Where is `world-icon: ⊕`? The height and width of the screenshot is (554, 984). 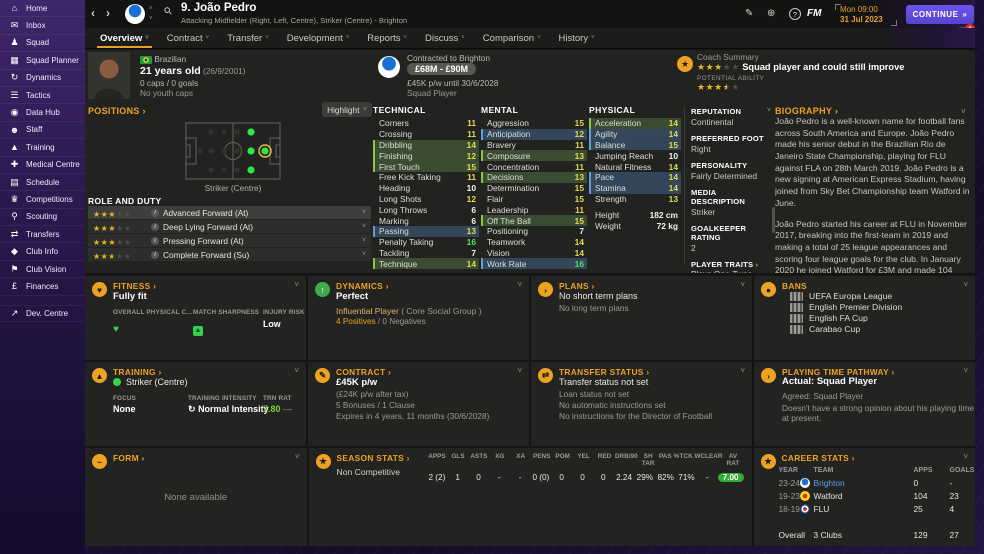 world-icon: ⊕ is located at coordinates (771, 13).